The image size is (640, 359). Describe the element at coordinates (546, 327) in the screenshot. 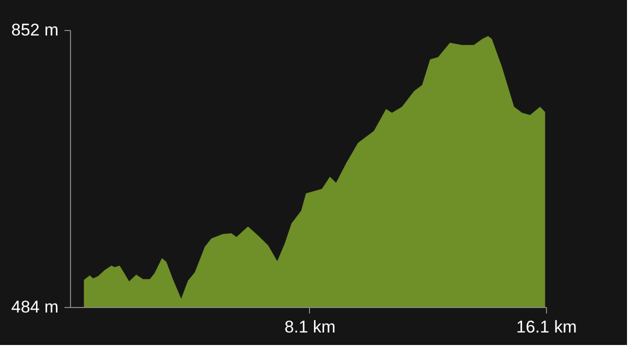

I see `x-tick-label: 16.1 km` at that location.